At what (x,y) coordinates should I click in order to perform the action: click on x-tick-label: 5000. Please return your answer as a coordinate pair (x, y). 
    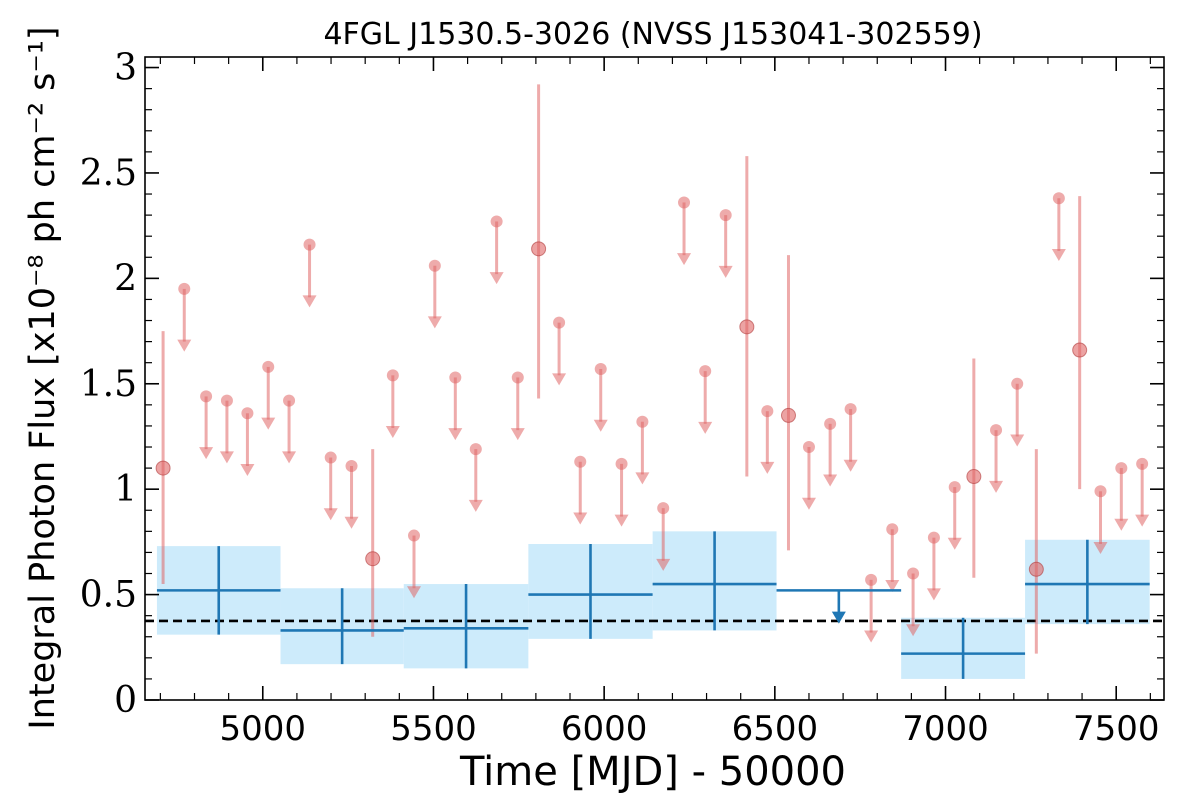
    Looking at the image, I should click on (263, 729).